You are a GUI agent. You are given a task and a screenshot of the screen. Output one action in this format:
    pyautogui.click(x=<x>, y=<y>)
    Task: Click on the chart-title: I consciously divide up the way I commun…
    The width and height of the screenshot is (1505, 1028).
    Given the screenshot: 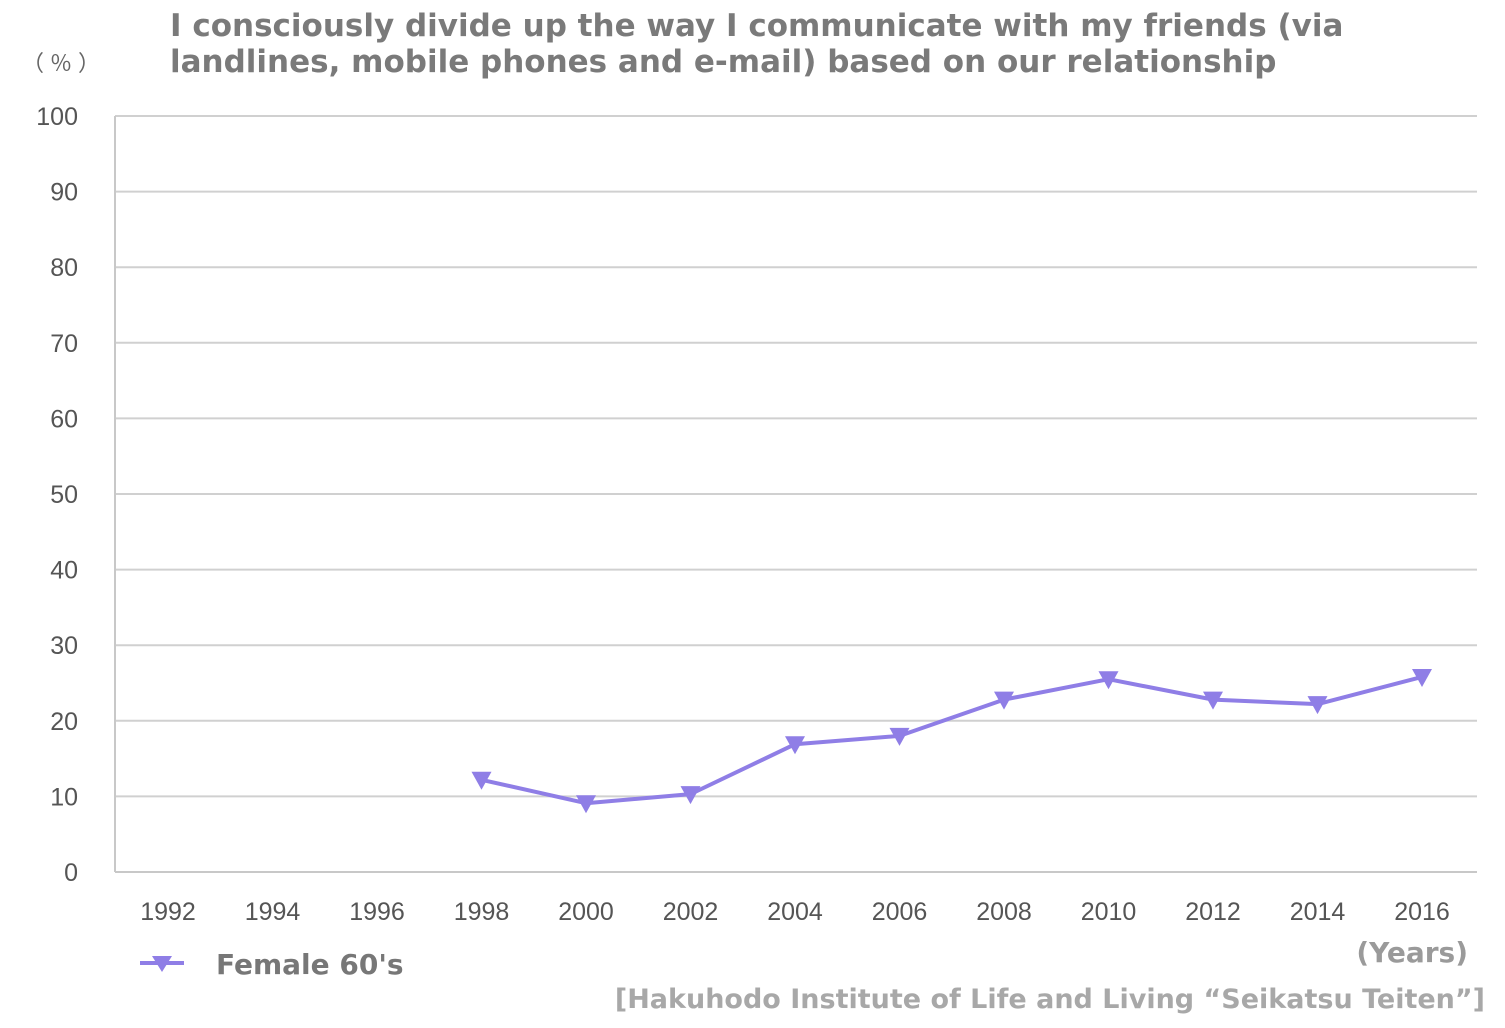 What is the action you would take?
    pyautogui.click(x=757, y=44)
    